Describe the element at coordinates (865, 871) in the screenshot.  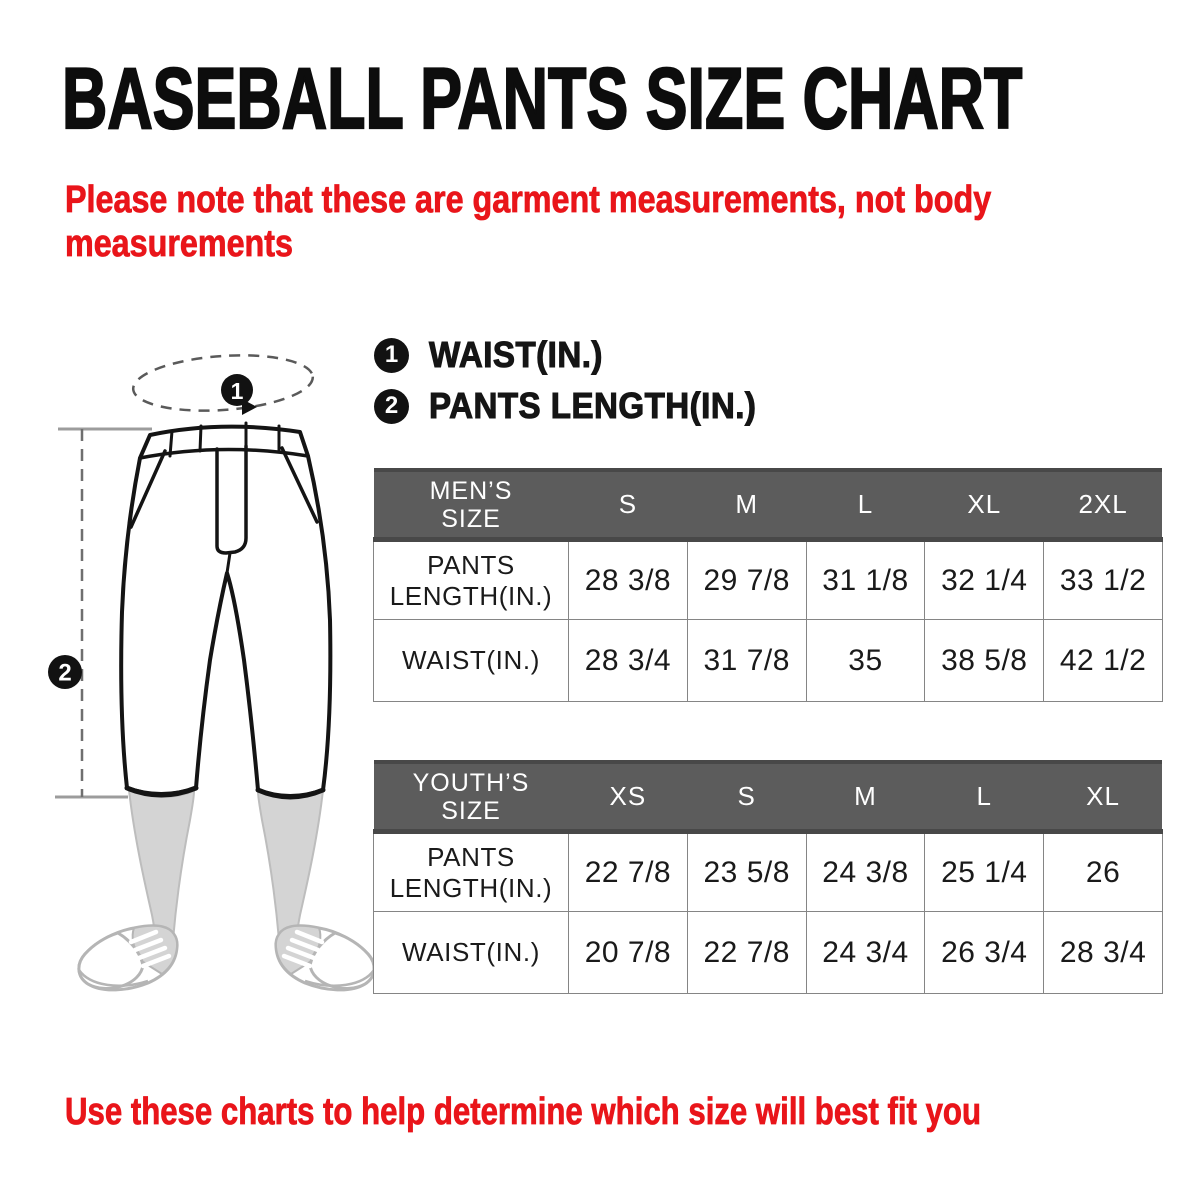
I see `table-cell: 24 3/8` at that location.